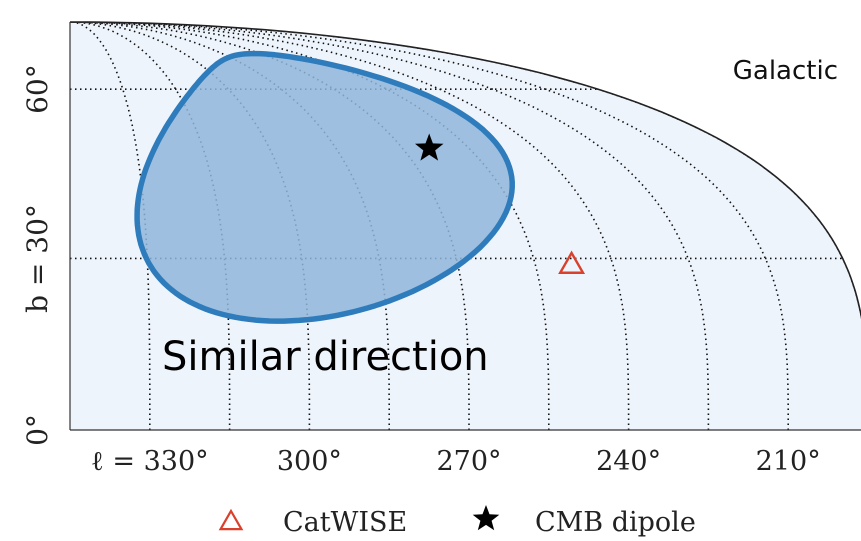 The width and height of the screenshot is (861, 541). I want to click on y-tick-labels: 0° b = 30° 60°, so click(37, 255).